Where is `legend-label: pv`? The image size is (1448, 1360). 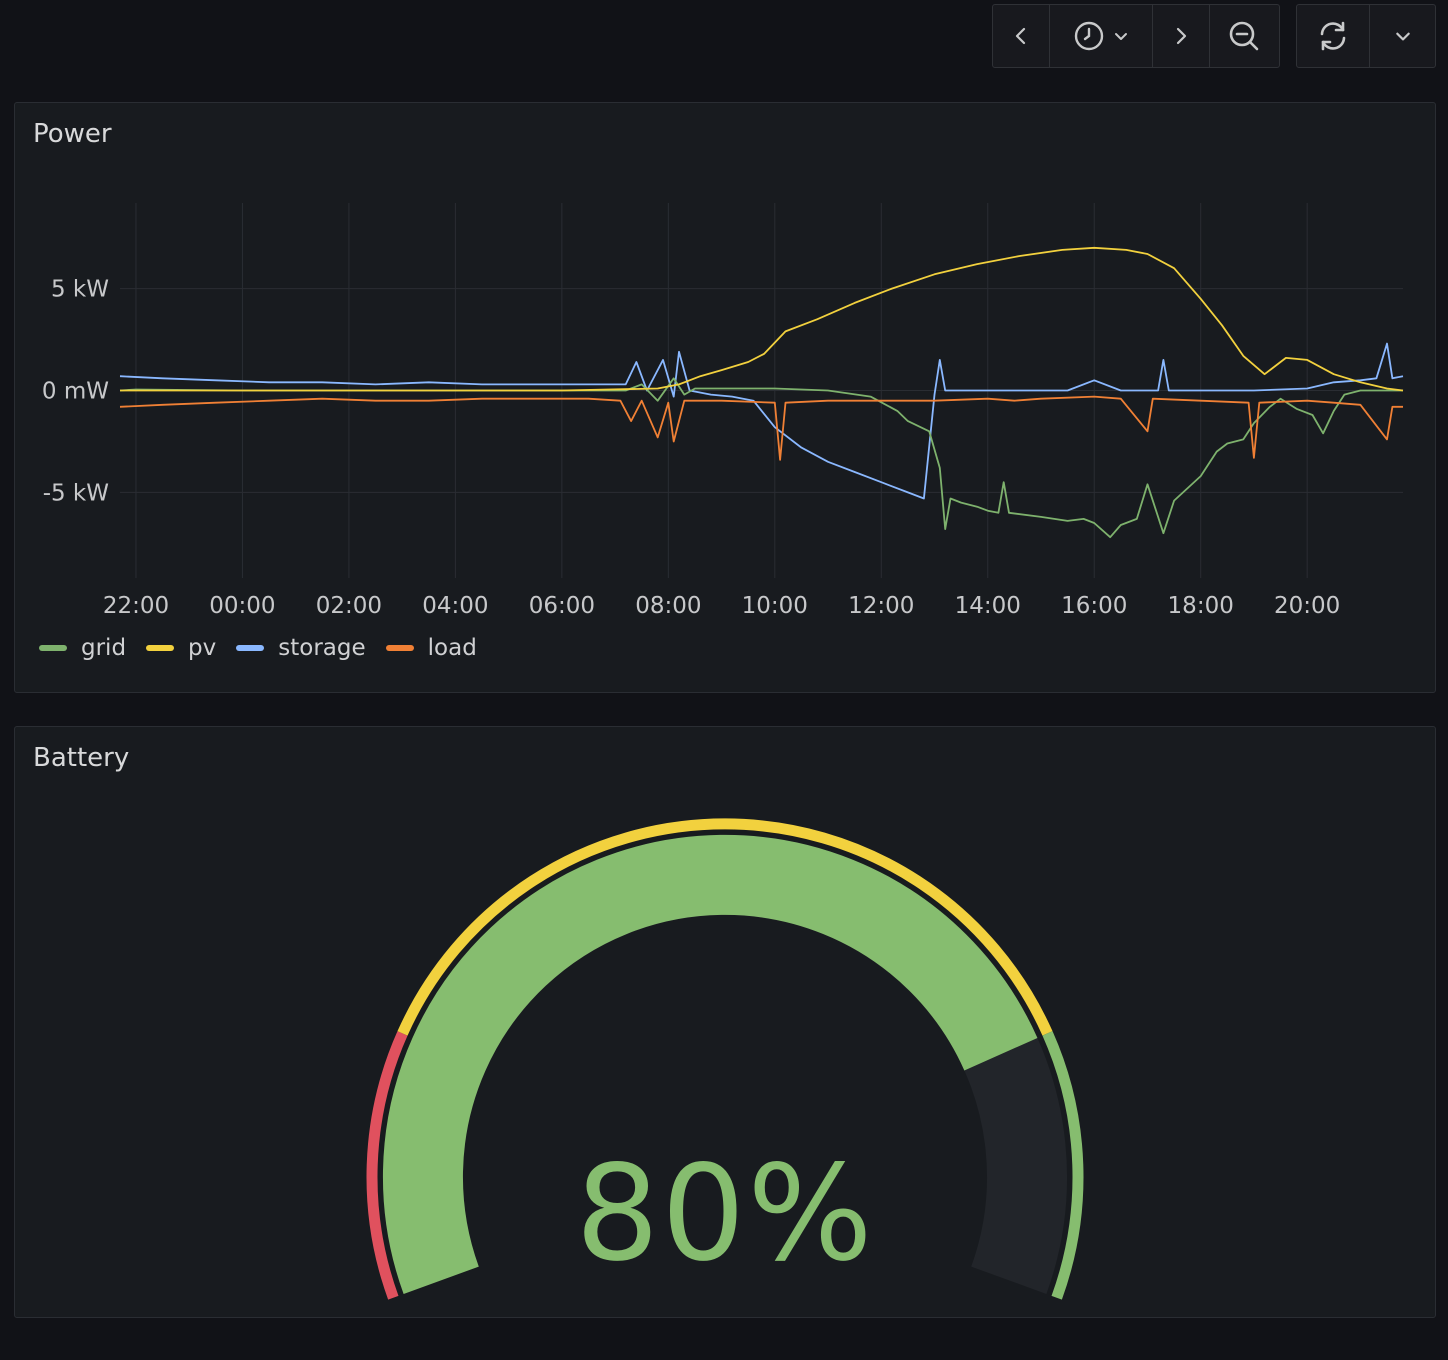
legend-label: pv is located at coordinates (202, 648).